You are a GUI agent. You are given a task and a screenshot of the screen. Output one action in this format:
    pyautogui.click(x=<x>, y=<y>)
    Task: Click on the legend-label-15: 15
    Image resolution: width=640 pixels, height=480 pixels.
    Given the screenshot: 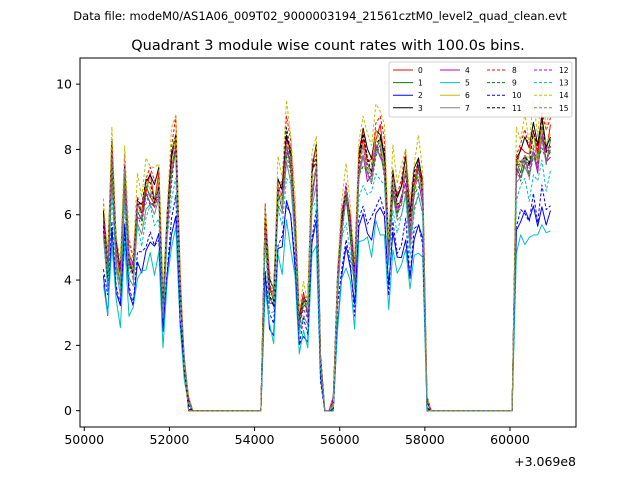 What is the action you would take?
    pyautogui.click(x=564, y=108)
    